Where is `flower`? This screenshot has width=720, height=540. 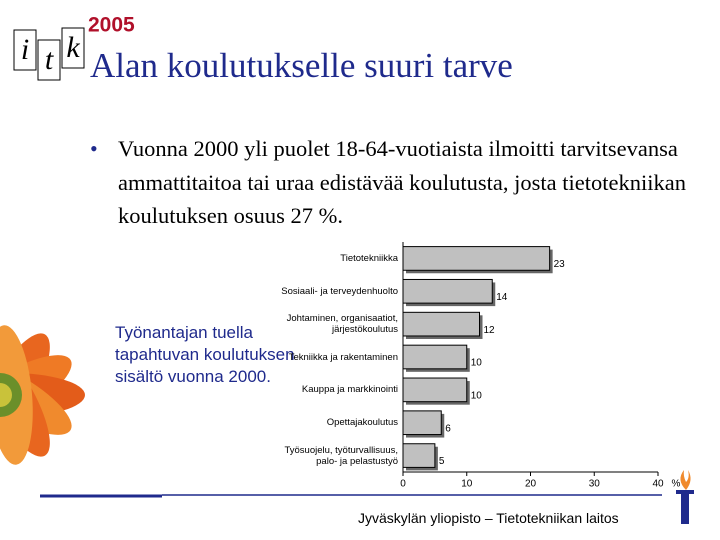 flower is located at coordinates (42, 395).